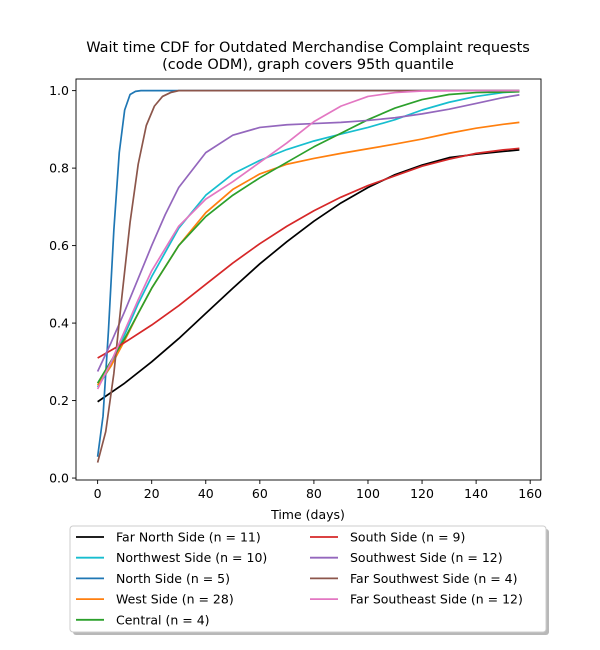 The image size is (600, 650). I want to click on x-tick-label: 160, so click(530, 493).